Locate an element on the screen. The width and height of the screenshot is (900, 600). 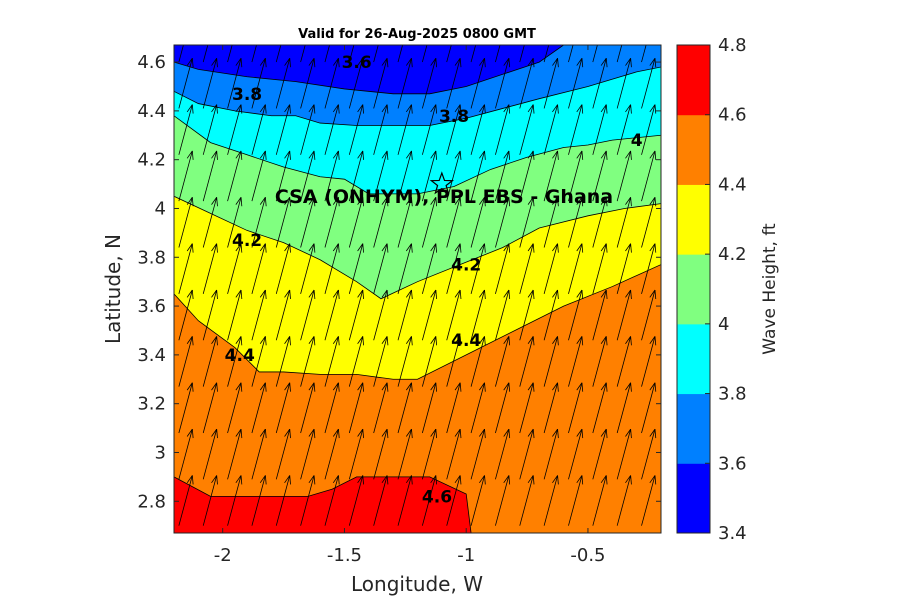
colorbar-tick-label: 3.8 is located at coordinates (732, 394).